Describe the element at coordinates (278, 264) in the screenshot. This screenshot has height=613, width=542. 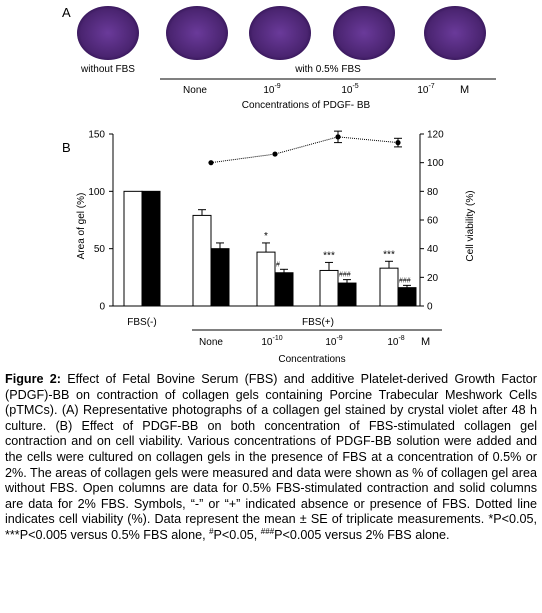
I see `solid-significance-mark: #` at that location.